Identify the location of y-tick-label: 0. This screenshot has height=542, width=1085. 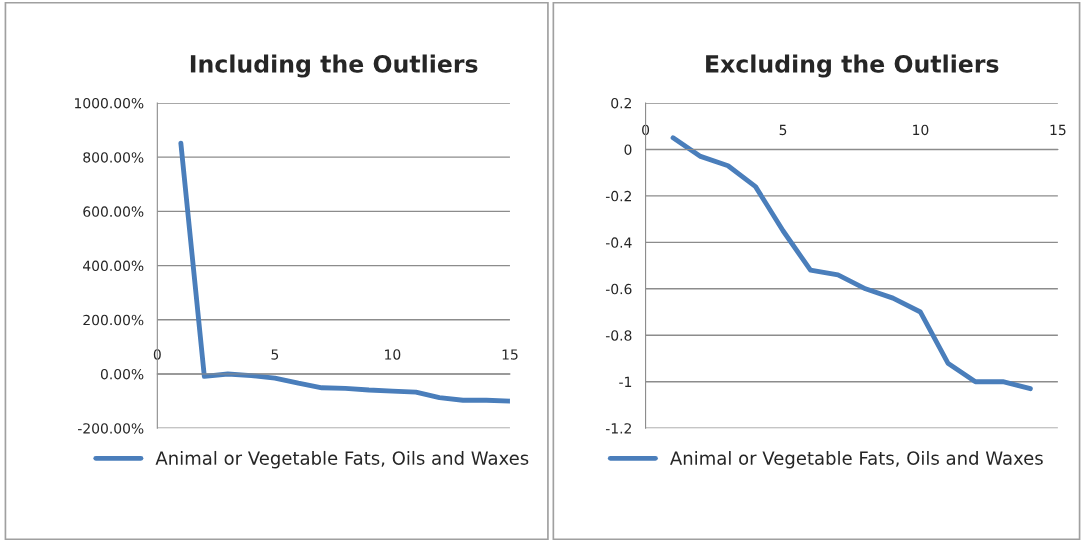
(628, 149).